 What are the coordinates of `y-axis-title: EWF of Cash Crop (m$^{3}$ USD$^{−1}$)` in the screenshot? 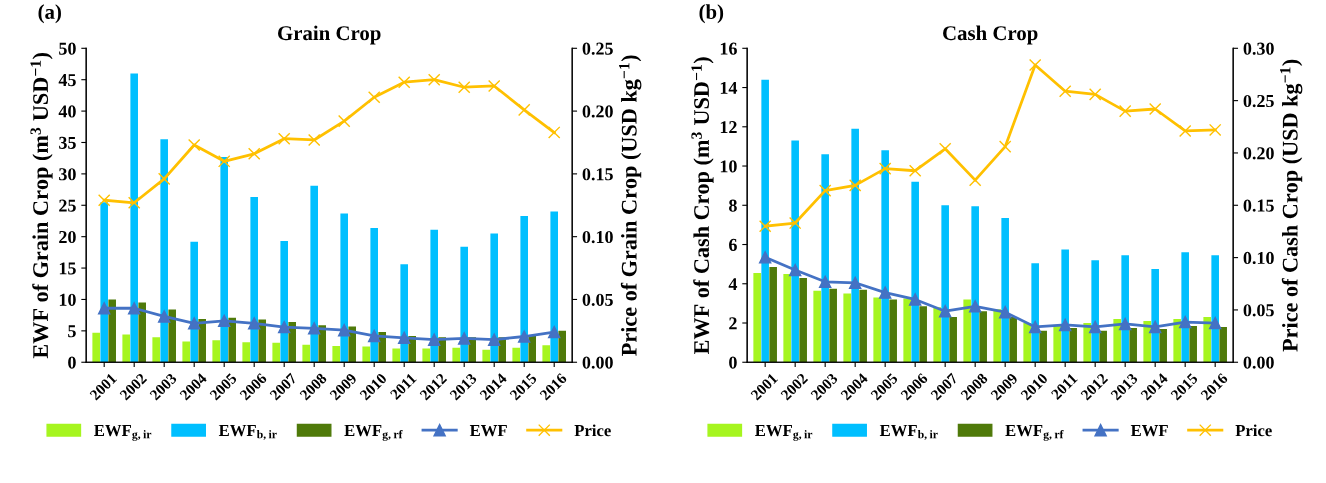 It's located at (702, 206).